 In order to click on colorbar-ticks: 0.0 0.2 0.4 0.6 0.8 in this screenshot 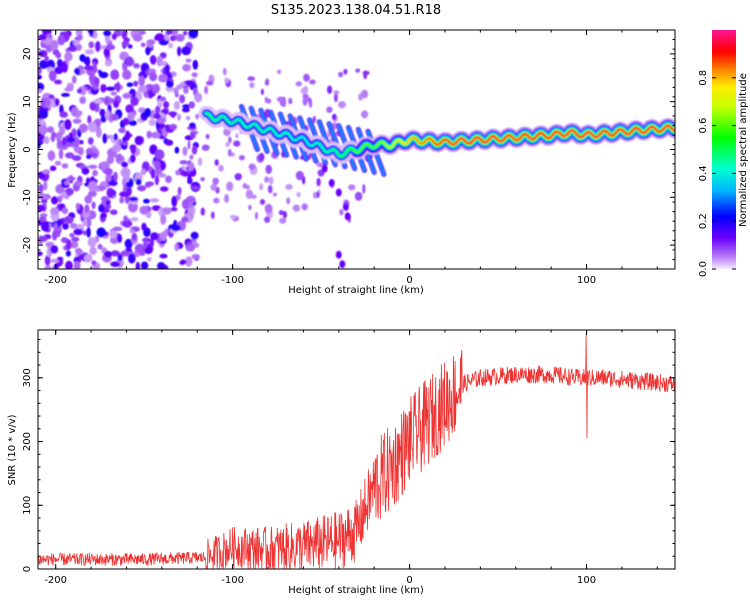, I will do `click(717, 173)`.